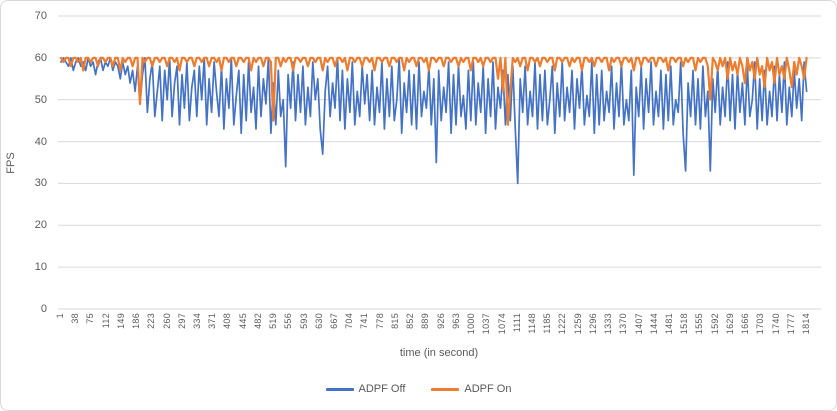 Image resolution: width=837 pixels, height=411 pixels. Describe the element at coordinates (40, 16) in the screenshot. I see `y-tick-label-70: 70` at that location.